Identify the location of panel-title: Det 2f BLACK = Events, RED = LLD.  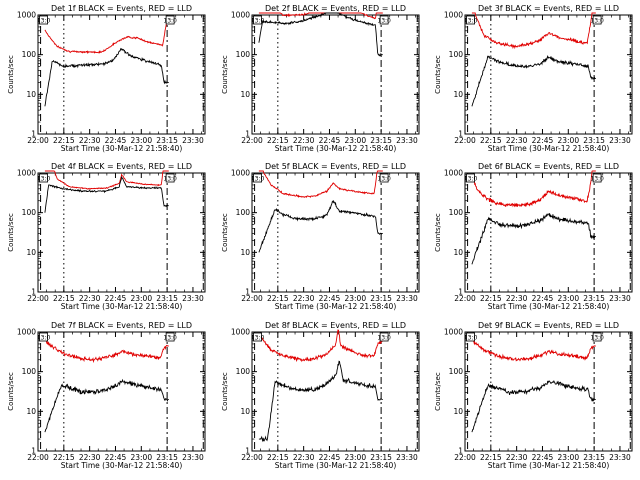
(335, 8).